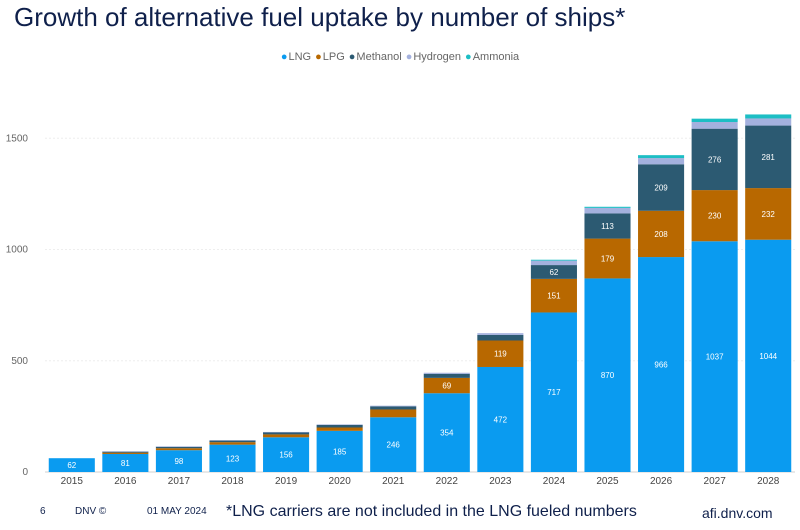 The image size is (800, 530). Describe the element at coordinates (393, 481) in the screenshot. I see `x-tick-label: 2021` at that location.